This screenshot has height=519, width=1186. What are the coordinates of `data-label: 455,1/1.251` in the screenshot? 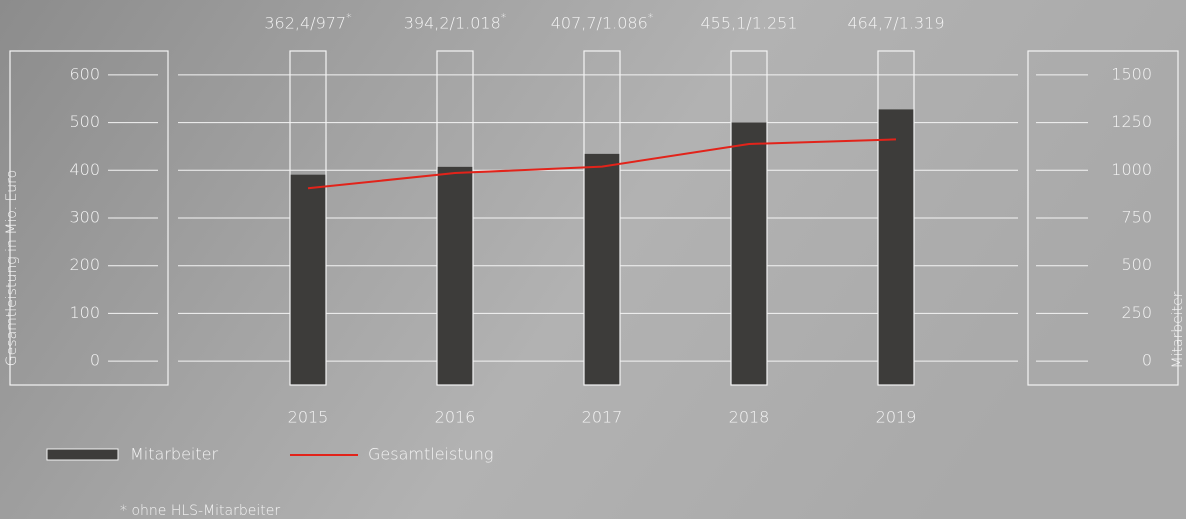 It's located at (749, 23).